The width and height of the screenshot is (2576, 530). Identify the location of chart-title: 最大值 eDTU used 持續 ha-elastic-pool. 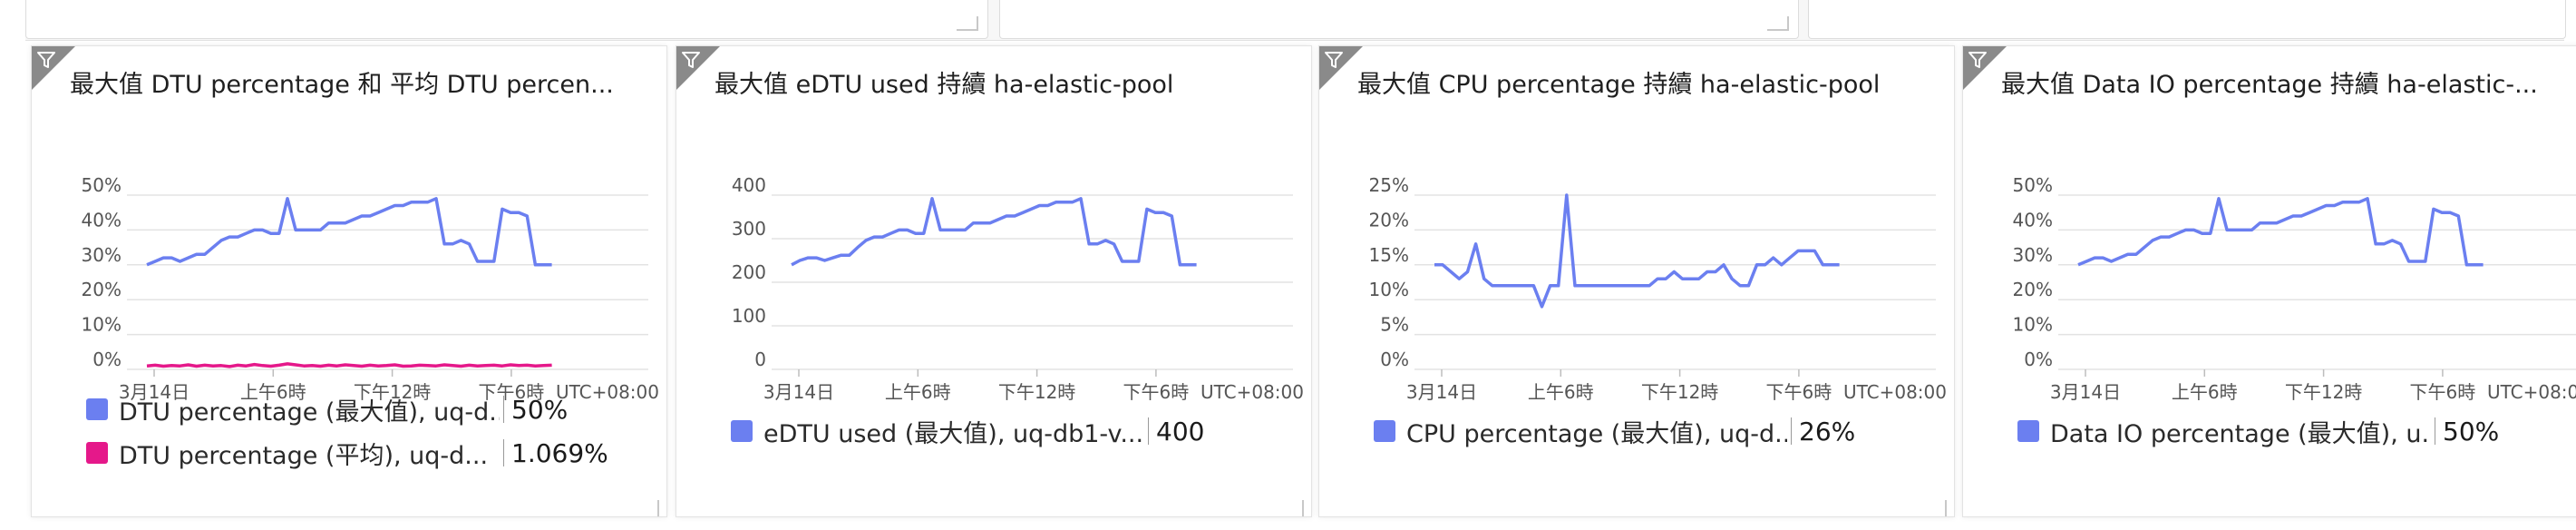
(944, 85).